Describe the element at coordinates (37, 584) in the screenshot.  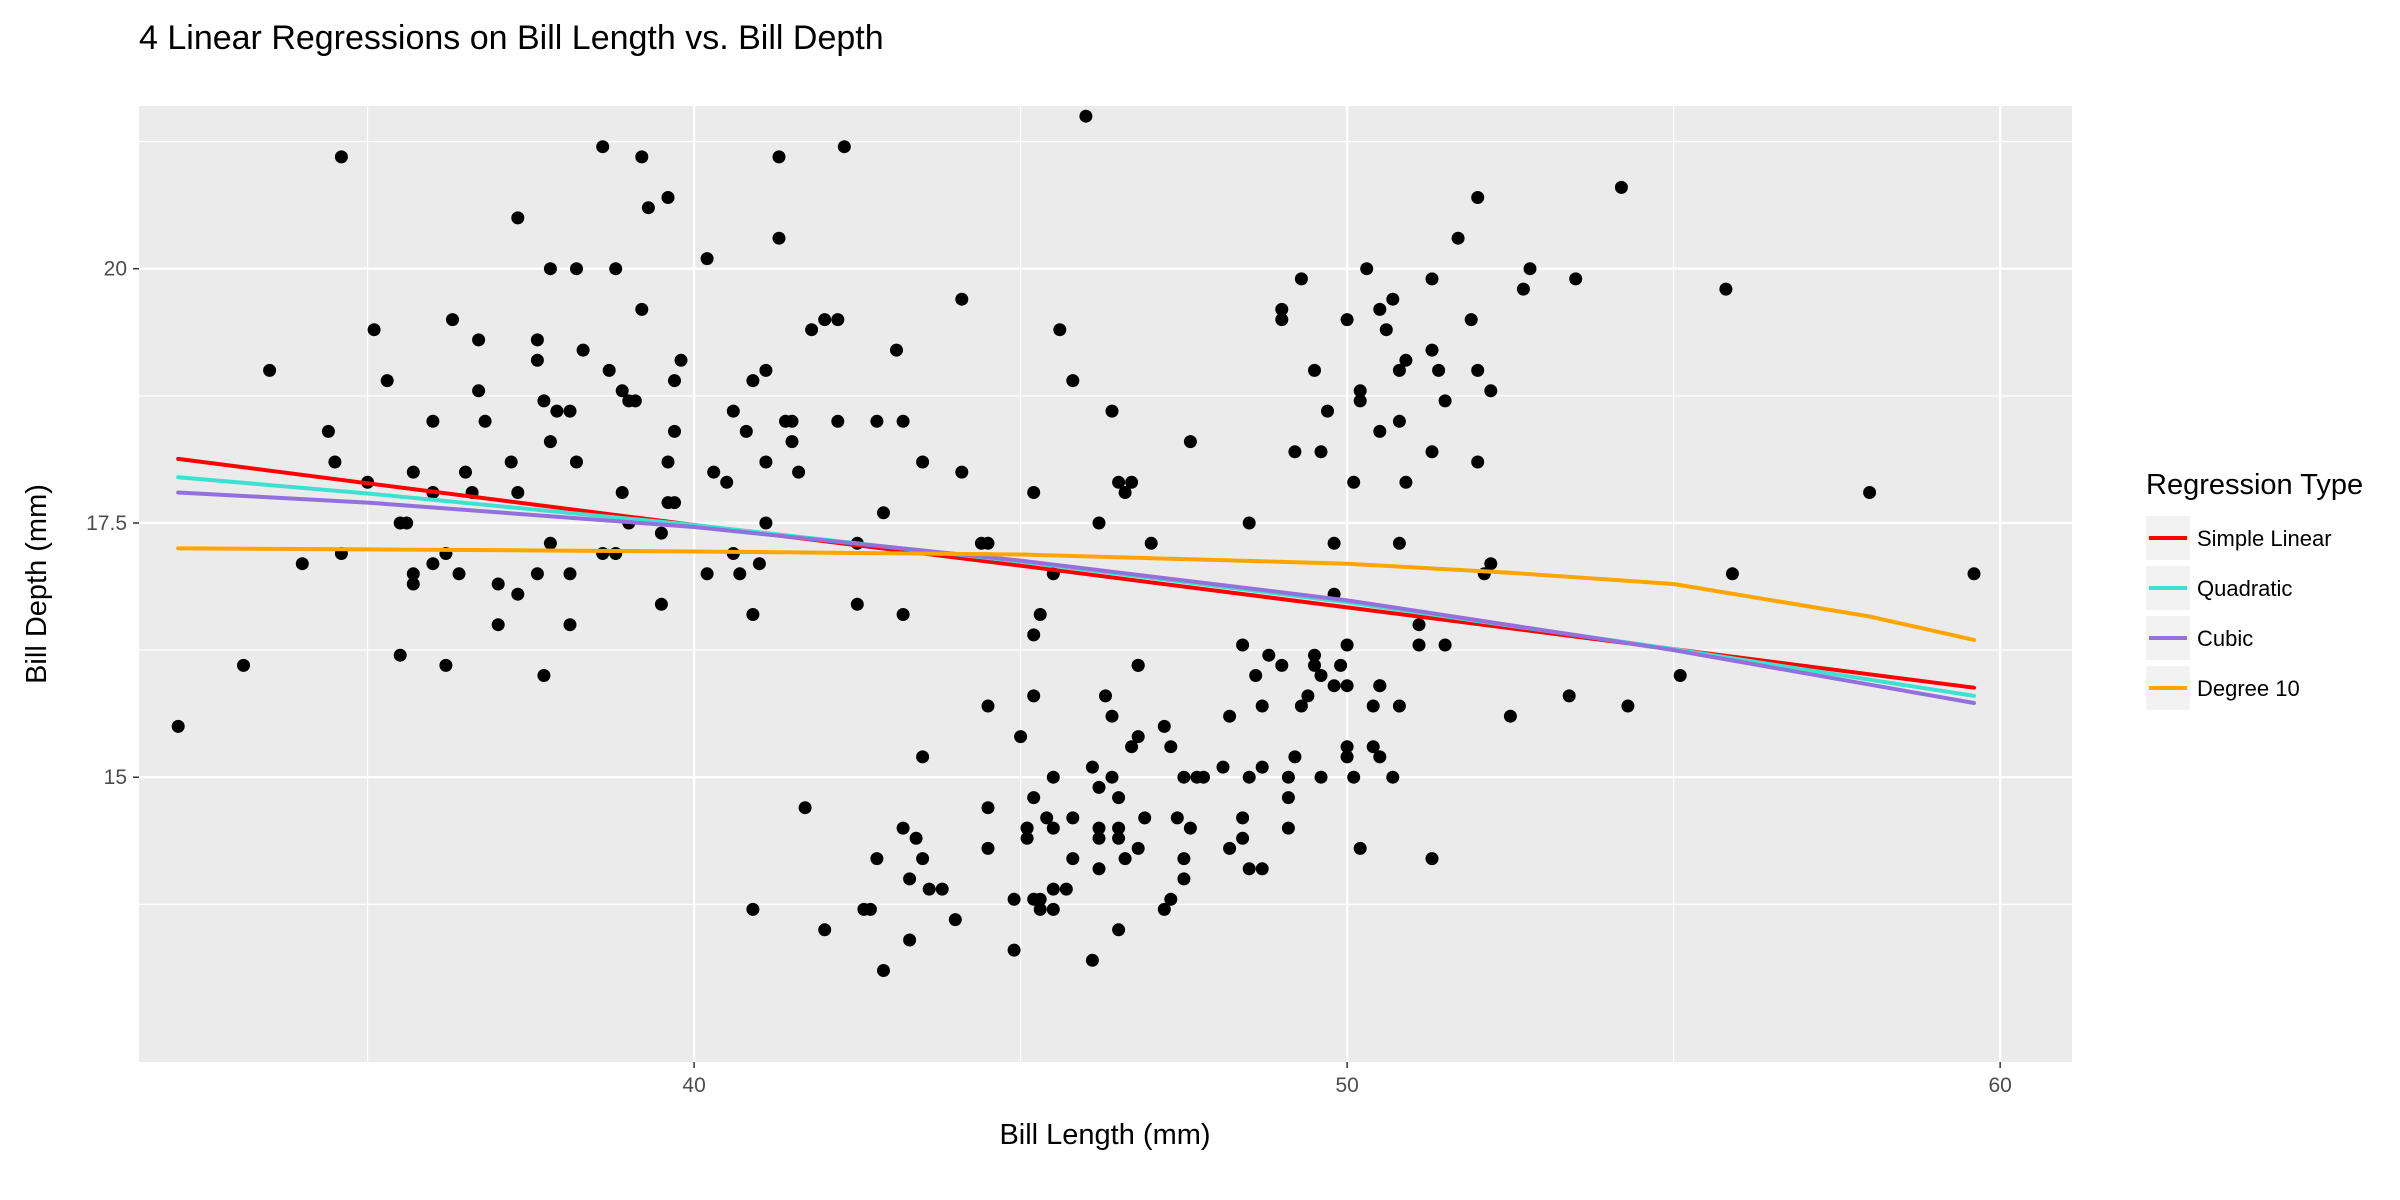
I see `y-axis-title: Bill Depth (mm)` at that location.